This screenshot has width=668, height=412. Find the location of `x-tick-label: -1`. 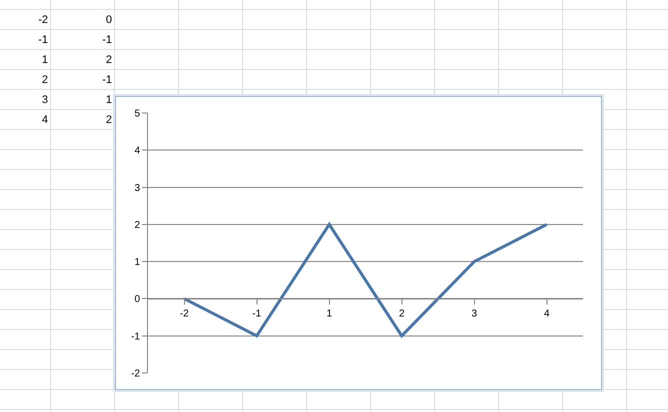

x-tick-label: -1 is located at coordinates (257, 314).